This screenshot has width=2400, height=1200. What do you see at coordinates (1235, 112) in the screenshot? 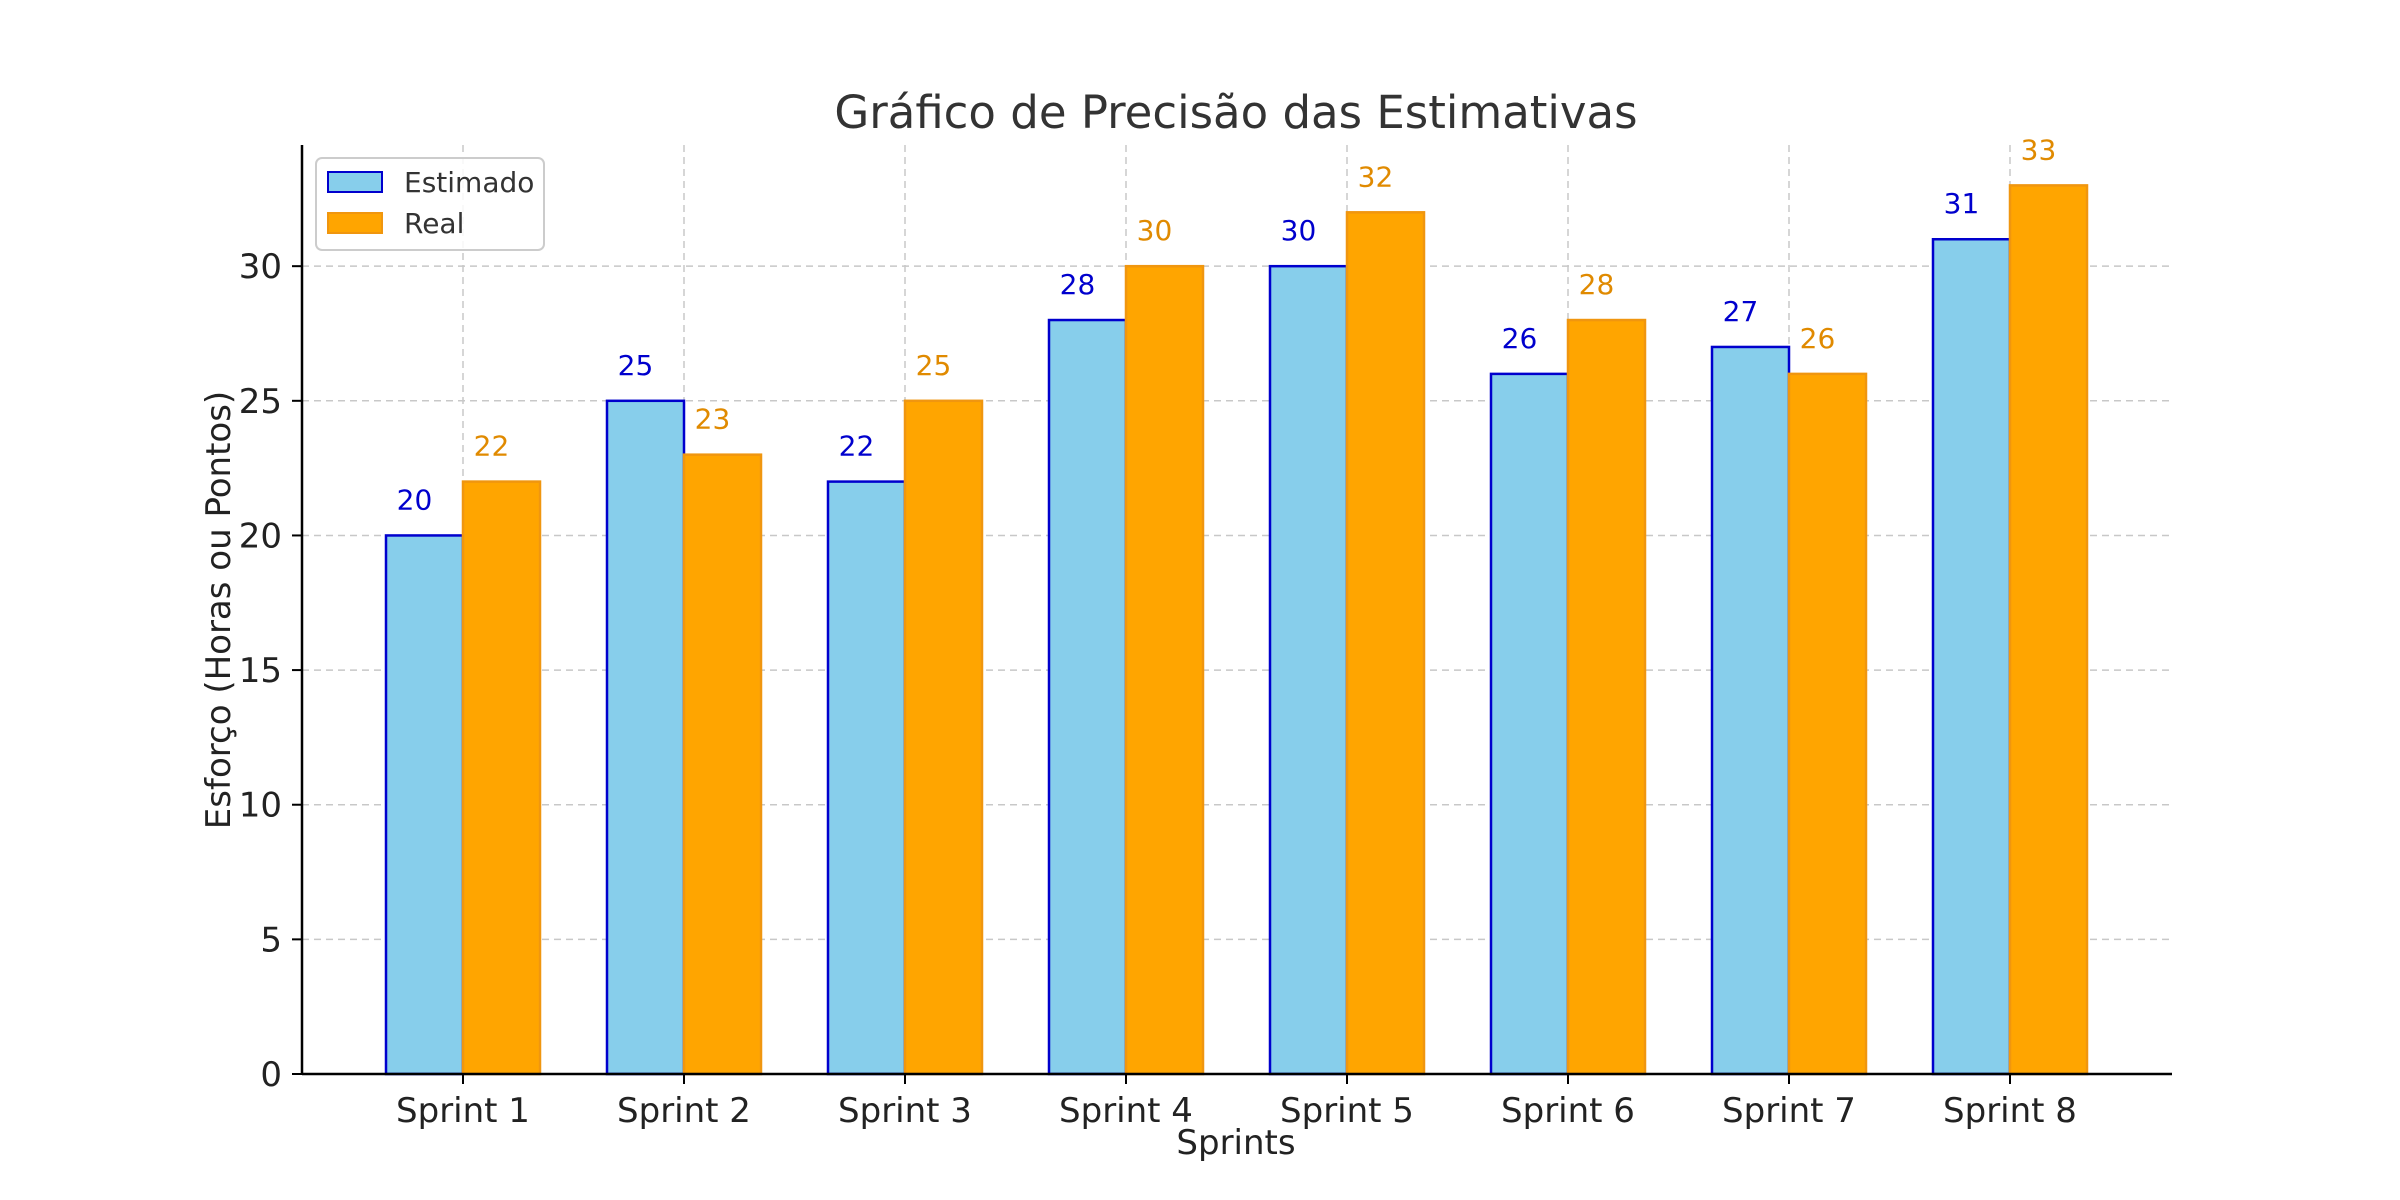
I see `chart-title: Gráfico de Precisão das Estimativas` at bounding box center [1235, 112].